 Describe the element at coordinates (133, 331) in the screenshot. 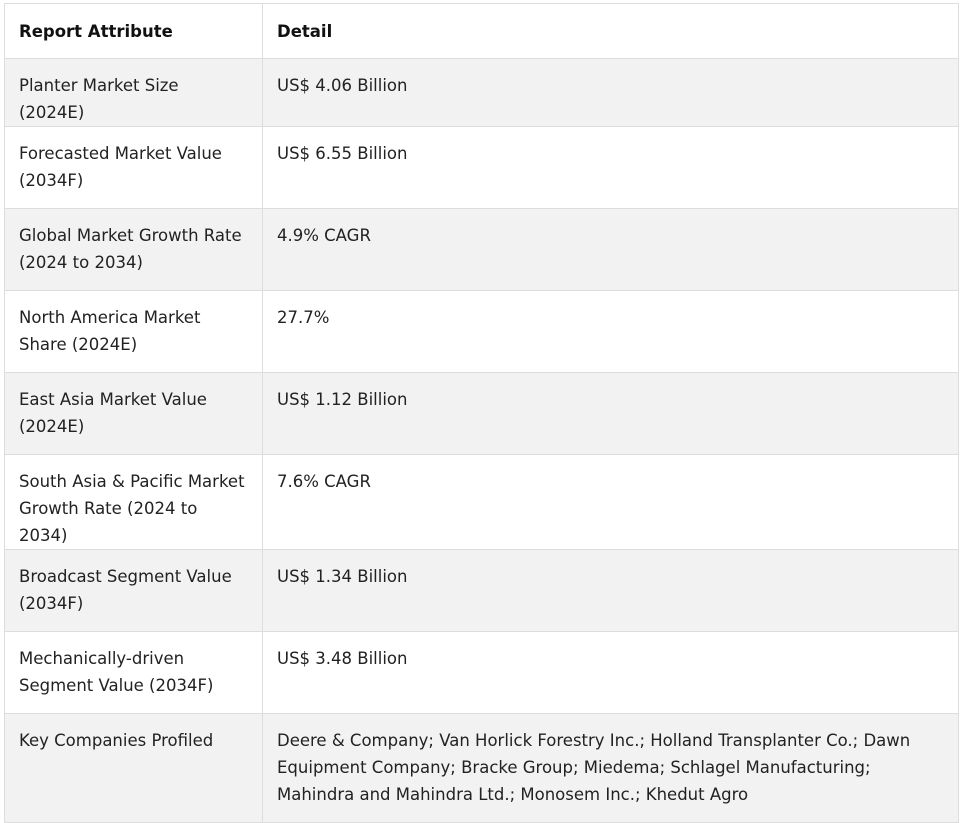

I see `attribute-cell: North America Market Share (2024E)` at that location.